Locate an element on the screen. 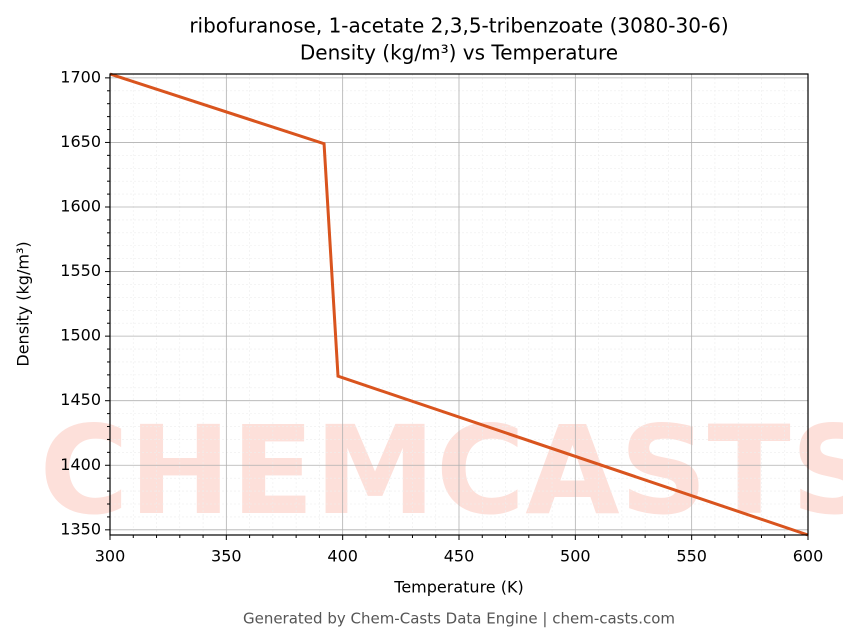 The width and height of the screenshot is (843, 644). y-tick-label: 1400 is located at coordinates (80, 464).